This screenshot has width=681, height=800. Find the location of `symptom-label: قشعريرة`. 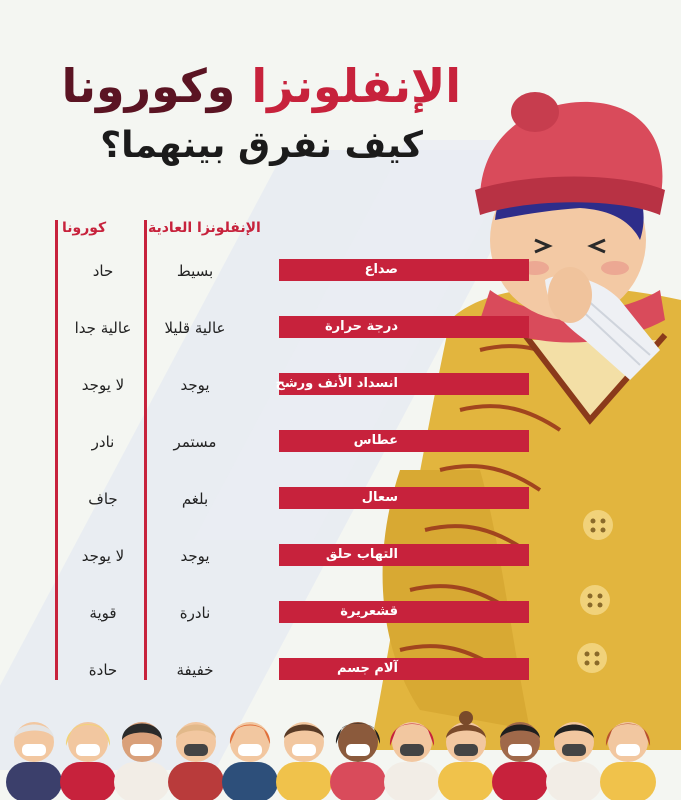

symptom-label: قشعريرة is located at coordinates (369, 611).